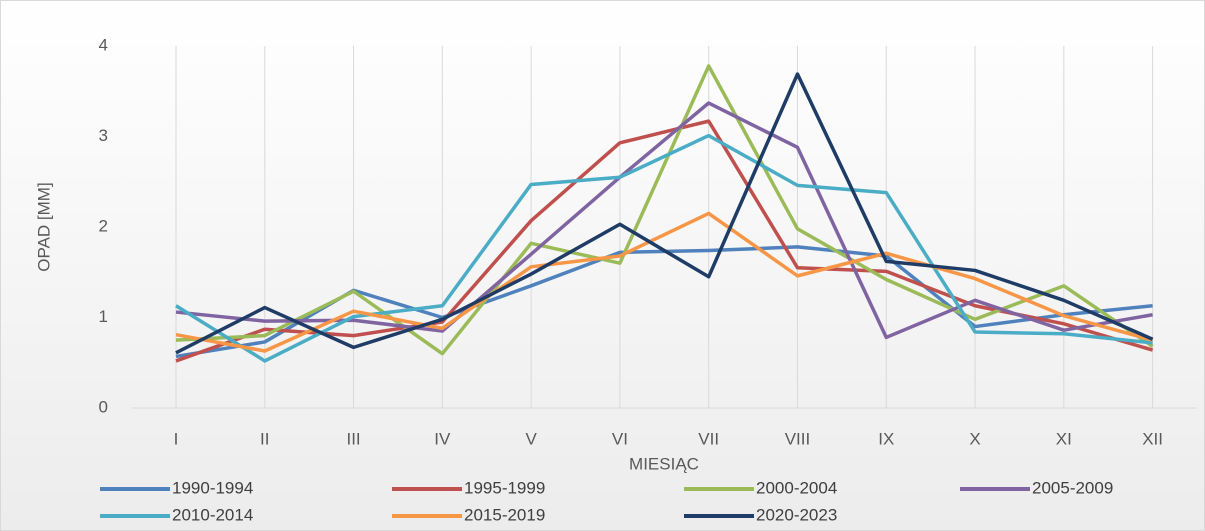  I want to click on x-tick-label: V, so click(531, 438).